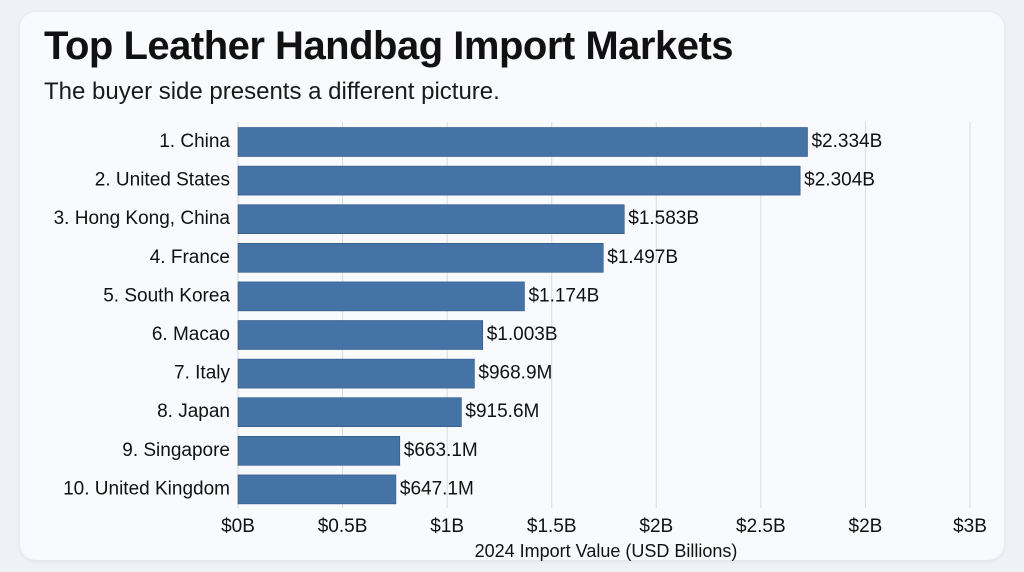 This screenshot has width=1024, height=572. What do you see at coordinates (604, 526) in the screenshot?
I see `x-axis-ticks: $0B $0.5B $1B $1.5B $2B $2.5B $2B $3B` at bounding box center [604, 526].